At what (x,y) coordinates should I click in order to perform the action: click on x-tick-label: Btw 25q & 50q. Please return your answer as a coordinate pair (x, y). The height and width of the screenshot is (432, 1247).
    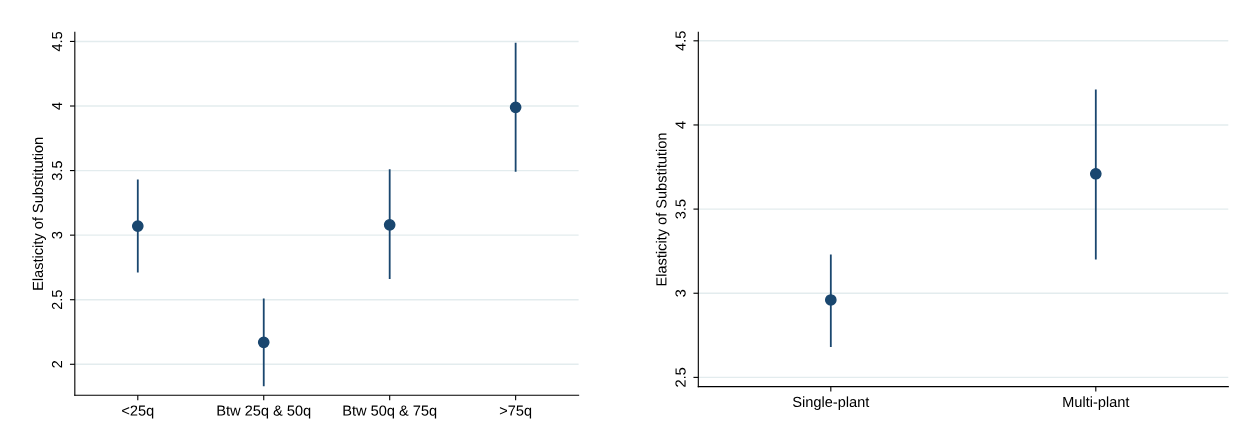
    Looking at the image, I should click on (264, 412).